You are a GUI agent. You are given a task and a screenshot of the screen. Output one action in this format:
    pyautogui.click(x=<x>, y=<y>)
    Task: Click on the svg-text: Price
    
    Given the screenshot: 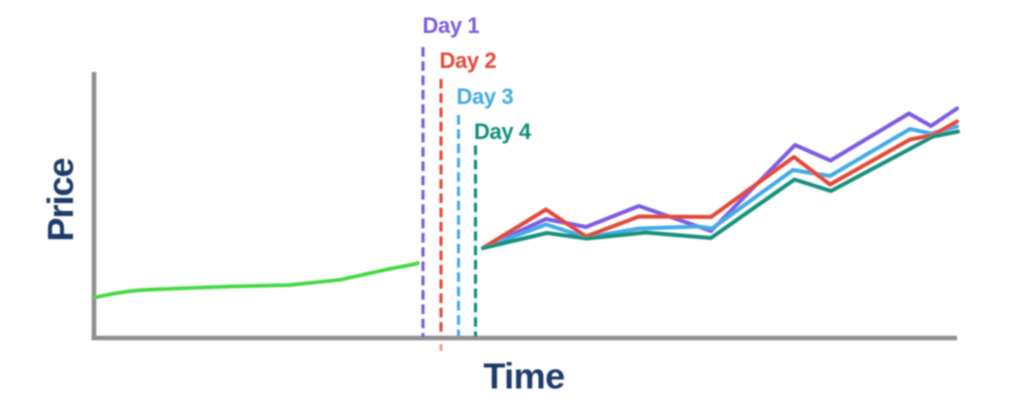 What is the action you would take?
    pyautogui.click(x=60, y=199)
    